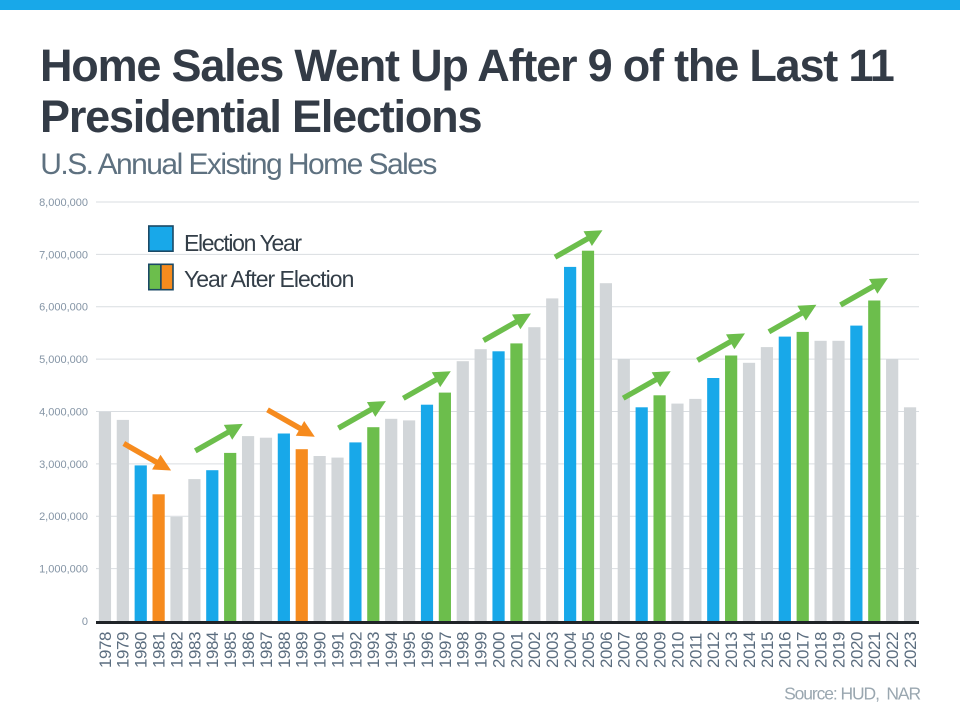 The width and height of the screenshot is (960, 720). What do you see at coordinates (445, 650) in the screenshot?
I see `svg-text: 1997` at bounding box center [445, 650].